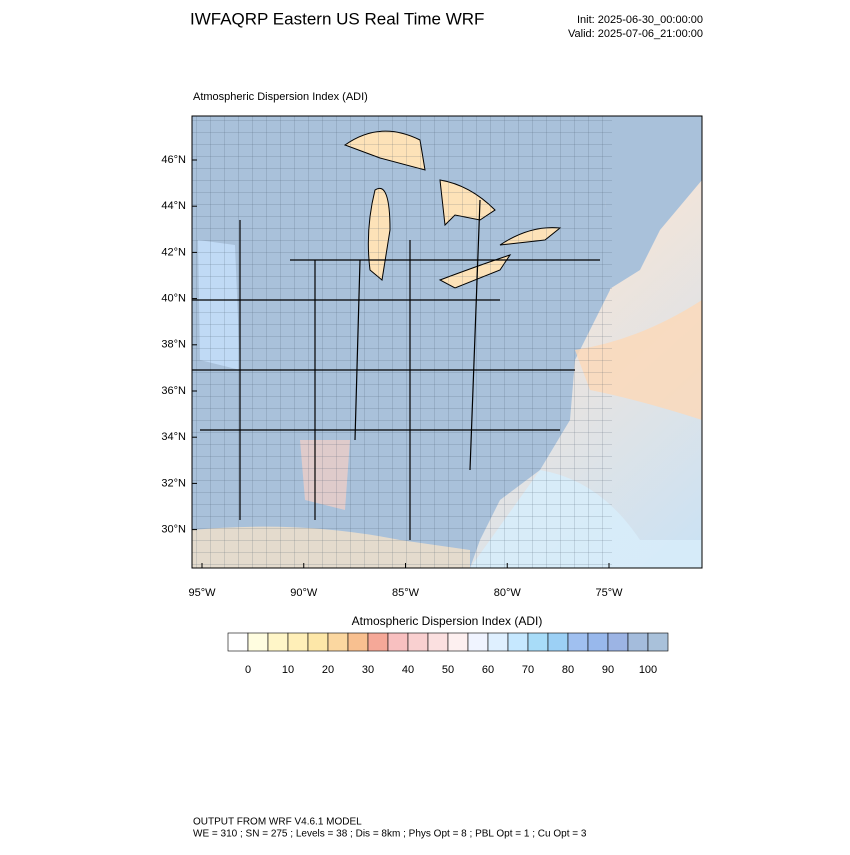  What do you see at coordinates (288, 670) in the screenshot?
I see `colorbar-label: 10` at bounding box center [288, 670].